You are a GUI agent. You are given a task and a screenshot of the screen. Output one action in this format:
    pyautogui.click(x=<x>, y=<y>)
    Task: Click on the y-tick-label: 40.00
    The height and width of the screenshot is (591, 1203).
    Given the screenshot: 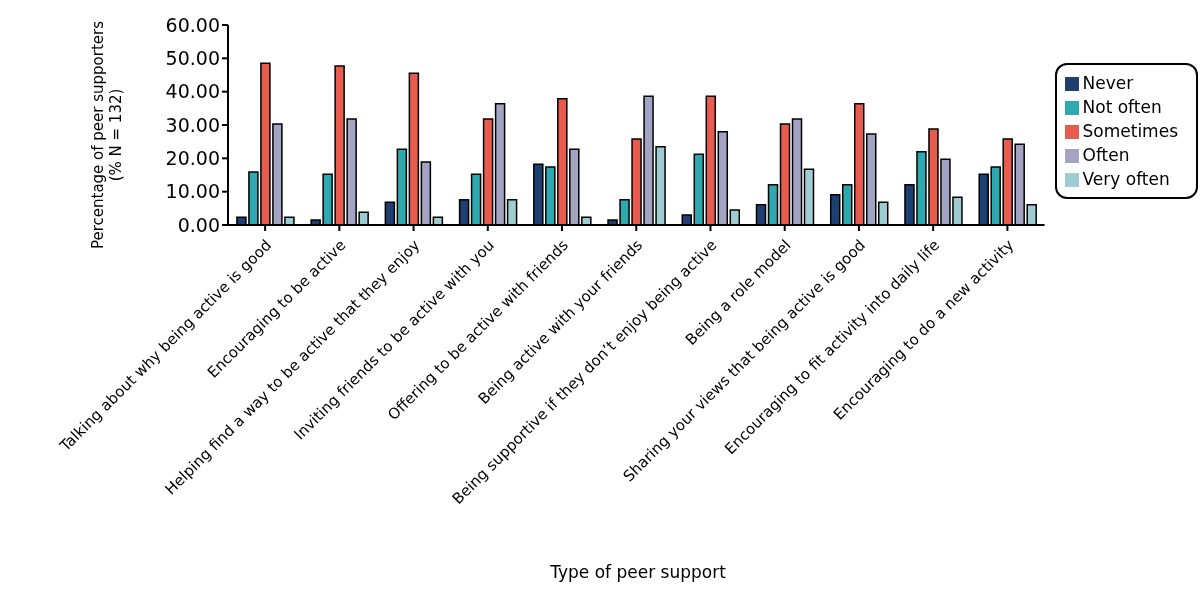 What is the action you would take?
    pyautogui.click(x=192, y=91)
    